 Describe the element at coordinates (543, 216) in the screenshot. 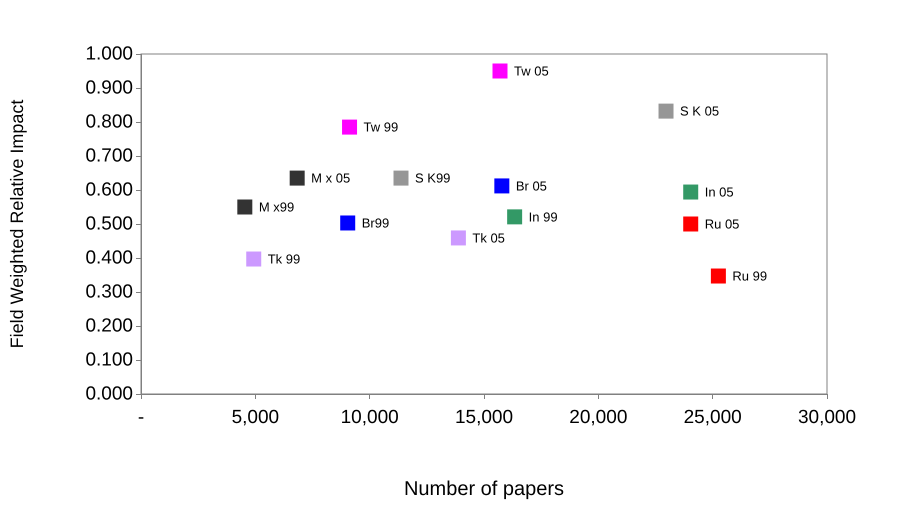

I see `annotation: In 99` at that location.